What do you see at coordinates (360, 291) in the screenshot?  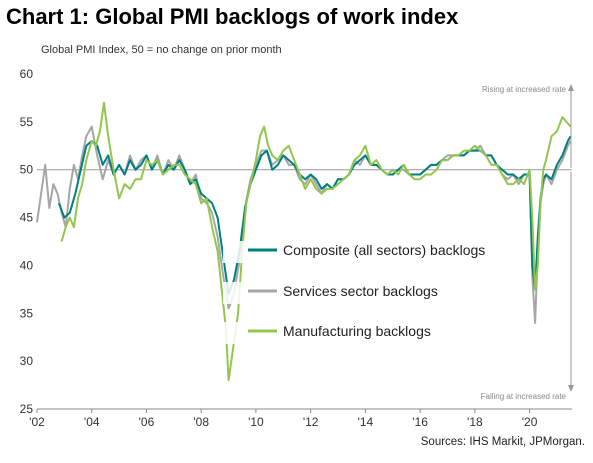 I see `legend-label: Services sector backlogs` at bounding box center [360, 291].